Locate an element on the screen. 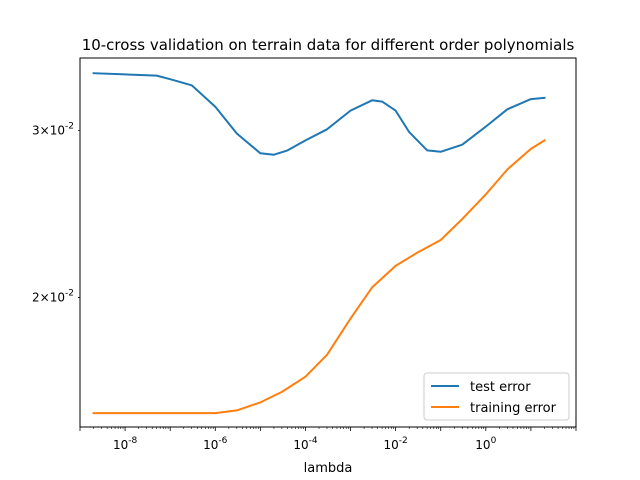 This screenshot has height=480, width=640. series-line-test-error is located at coordinates (319, 114).